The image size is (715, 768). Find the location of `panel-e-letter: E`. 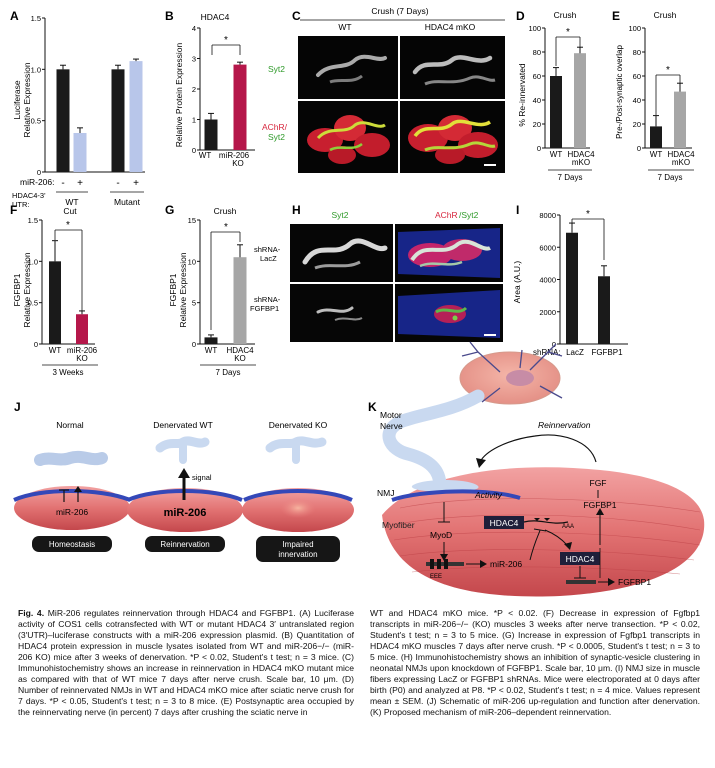

panel-e-letter: E is located at coordinates (616, 16).